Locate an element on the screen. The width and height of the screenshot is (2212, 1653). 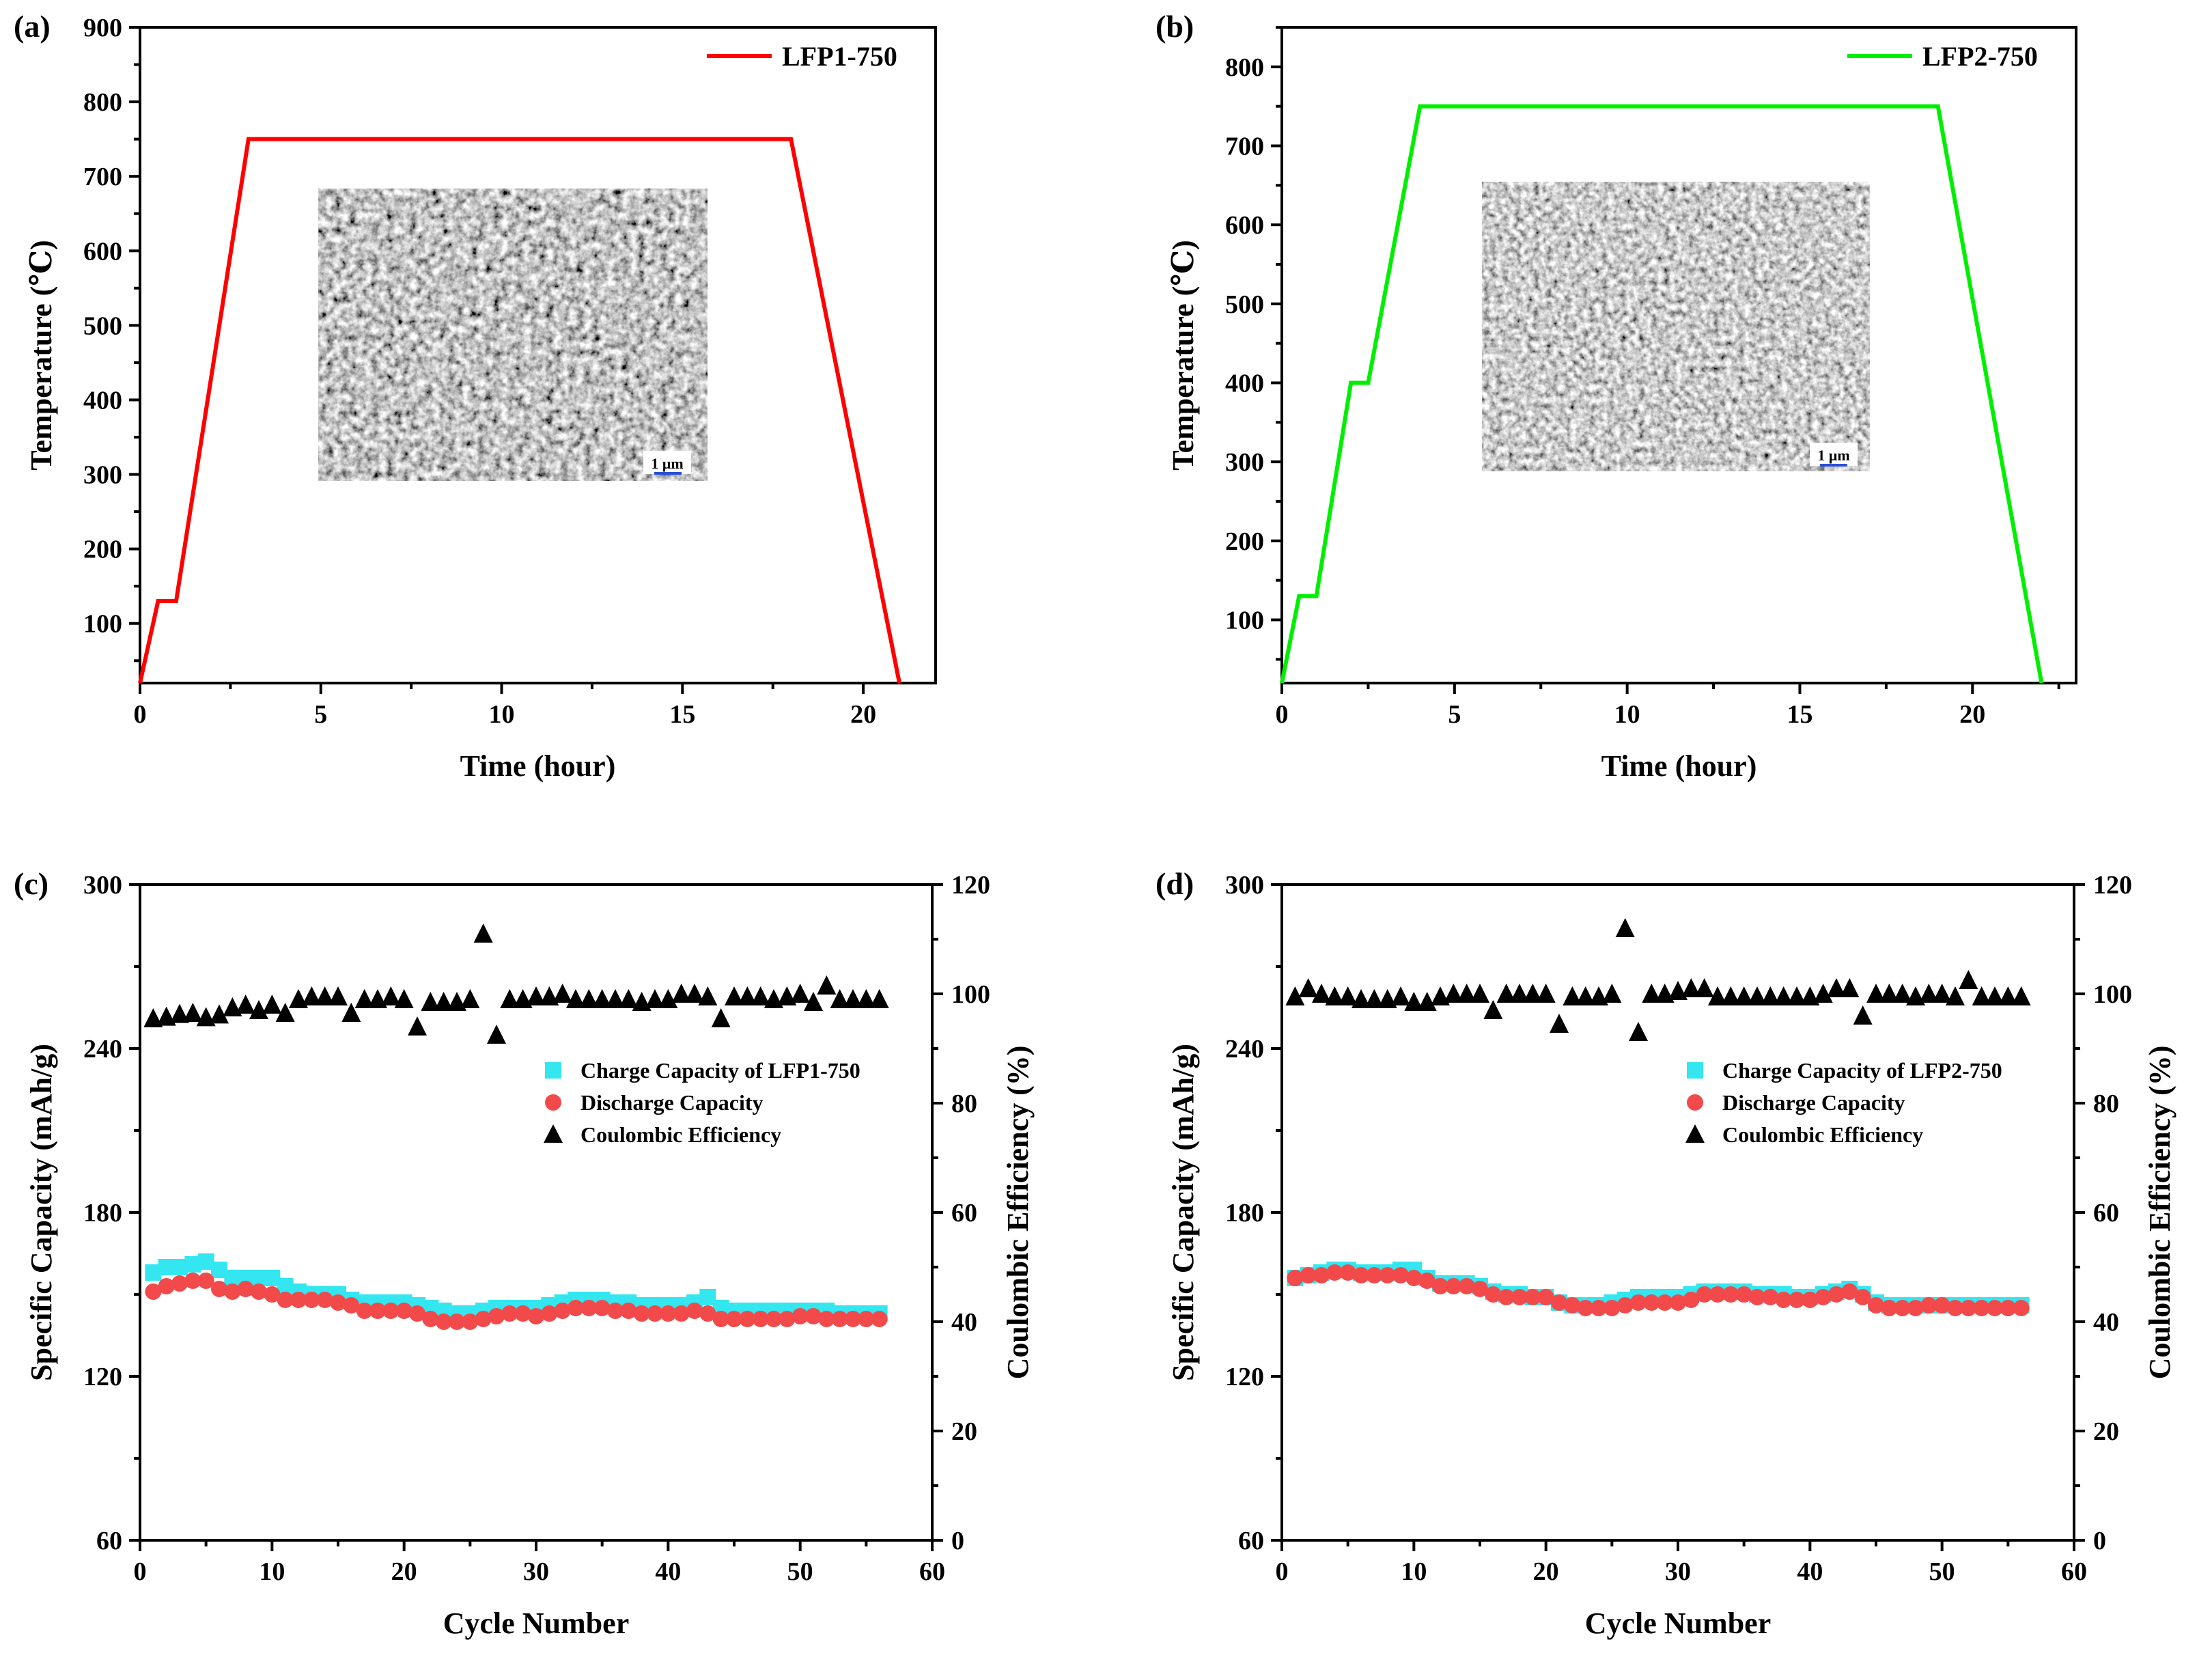
y2-tick-label-c: 120 is located at coordinates (970, 885).